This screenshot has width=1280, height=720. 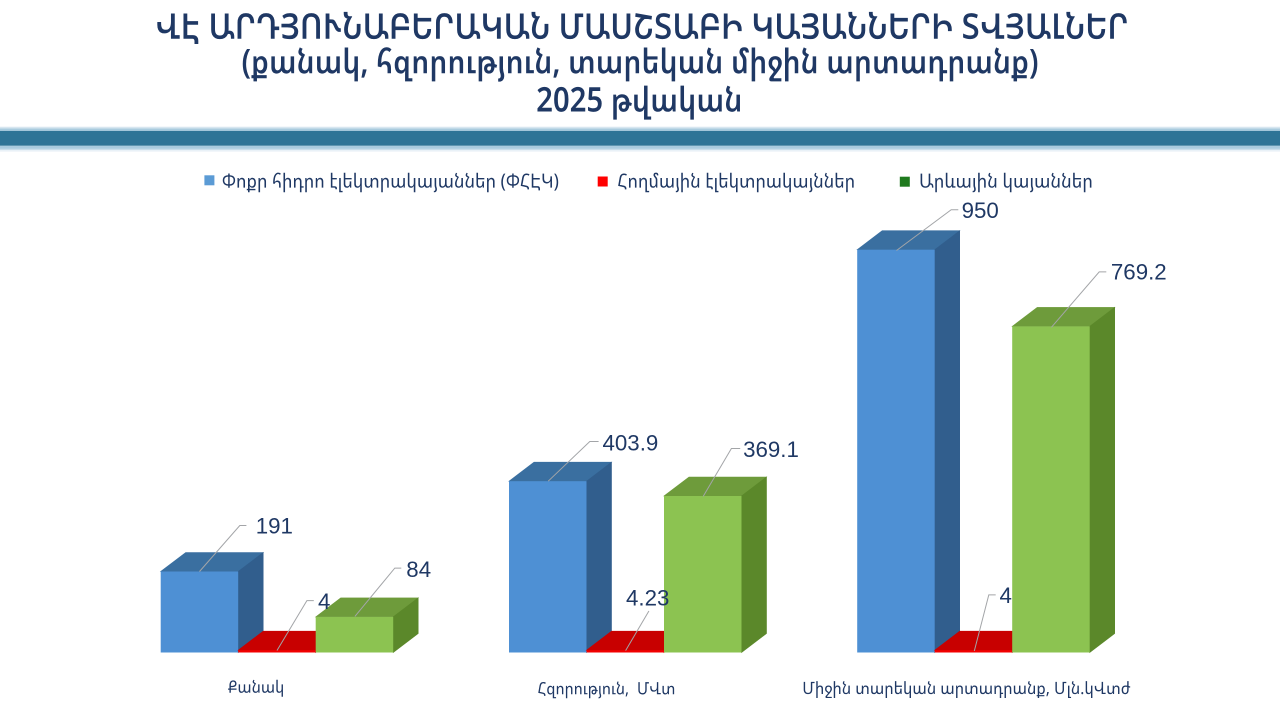 What do you see at coordinates (631, 442) in the screenshot?
I see `svg-text: 403.9` at bounding box center [631, 442].